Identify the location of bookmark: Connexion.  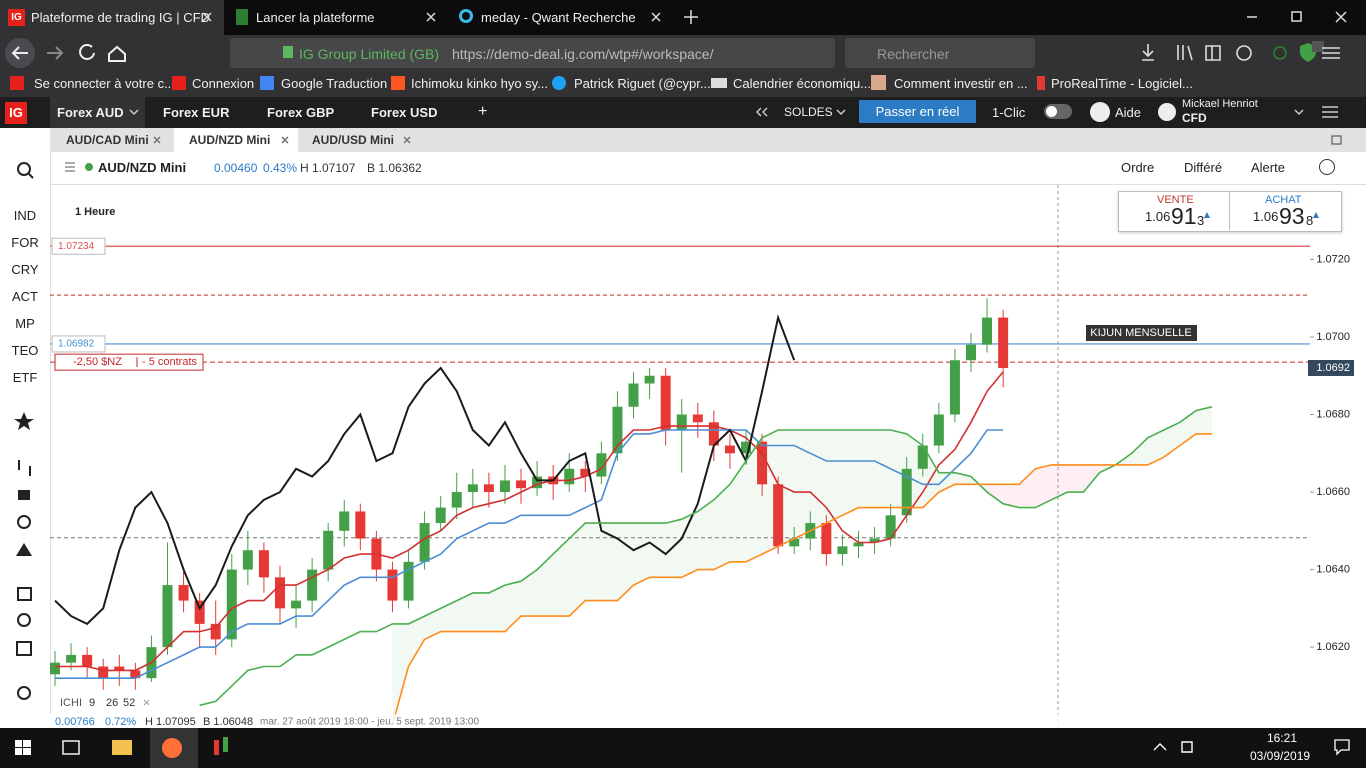
(223, 83).